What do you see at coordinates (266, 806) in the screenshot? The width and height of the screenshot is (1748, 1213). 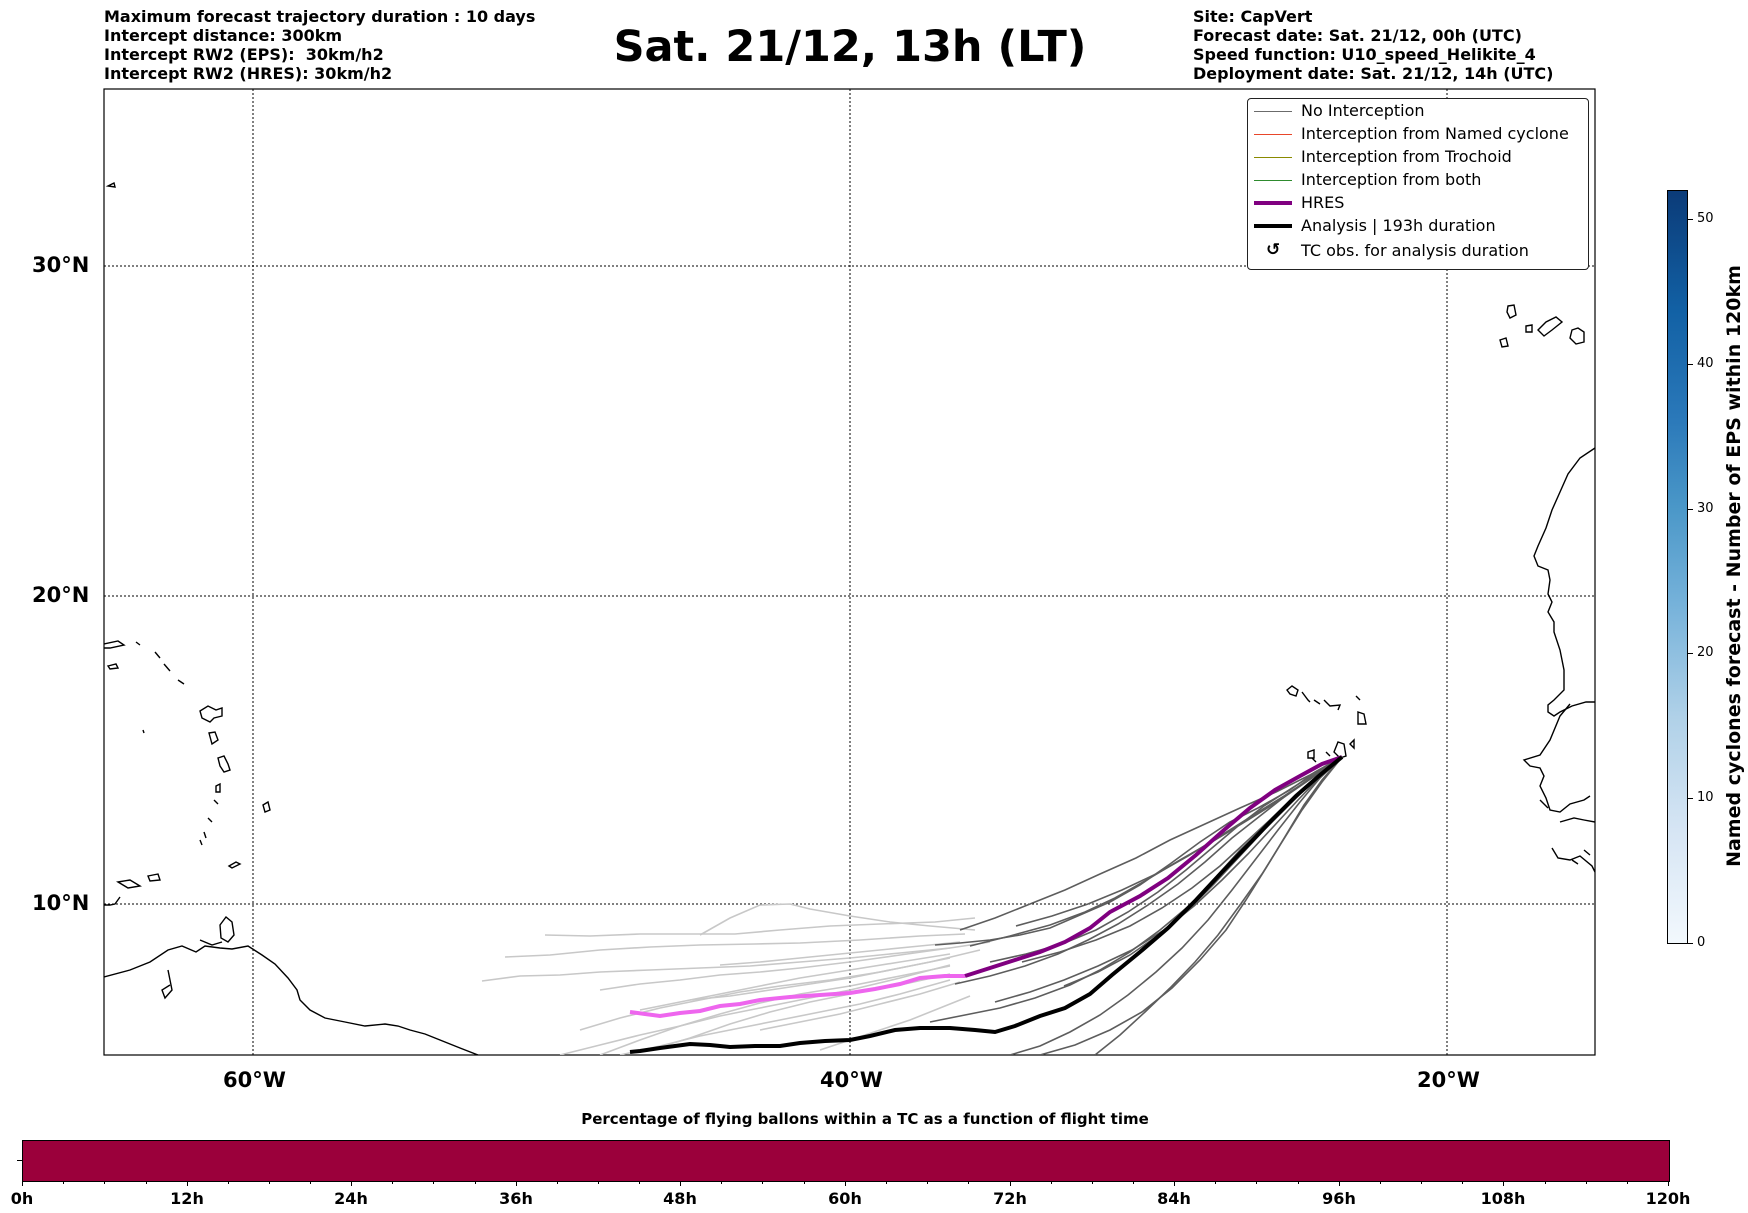 I see `barbados` at bounding box center [266, 806].